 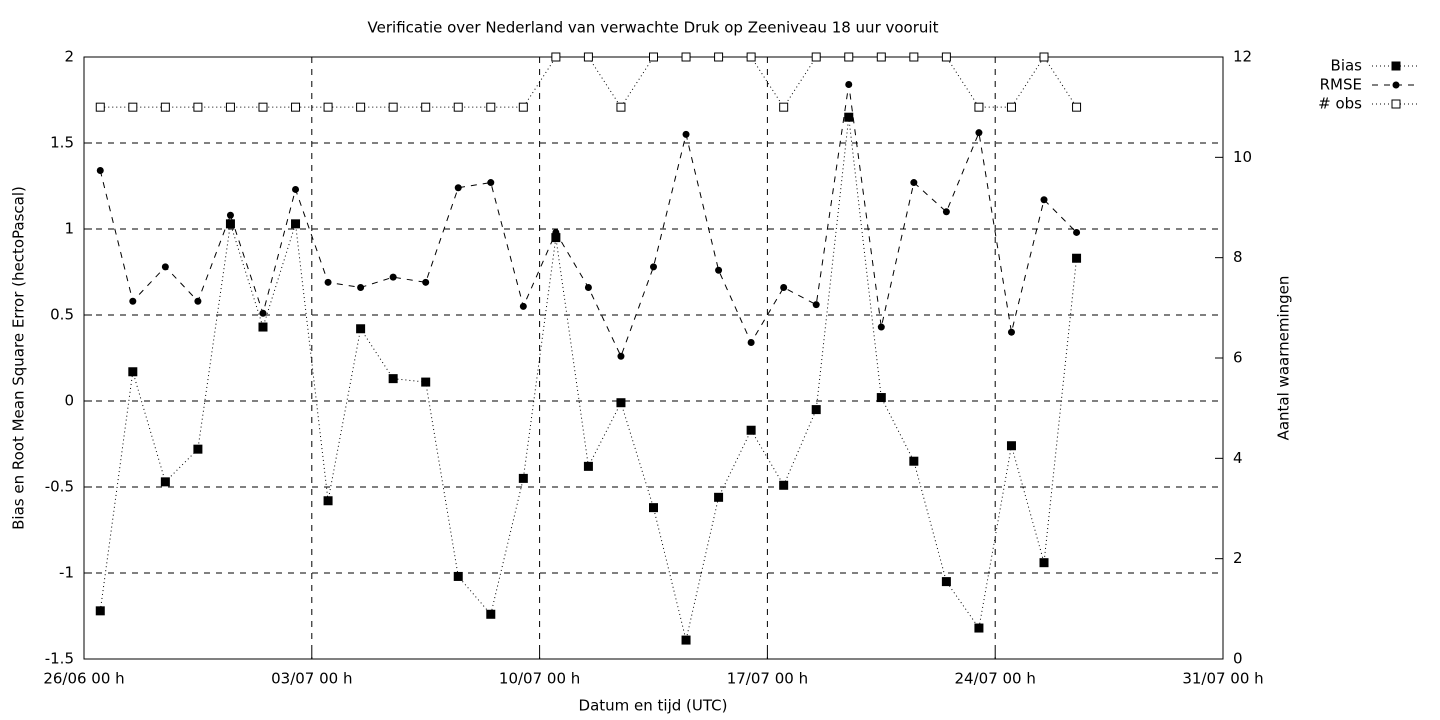 What do you see at coordinates (1347, 66) in the screenshot?
I see `legend-label: Bias` at bounding box center [1347, 66].